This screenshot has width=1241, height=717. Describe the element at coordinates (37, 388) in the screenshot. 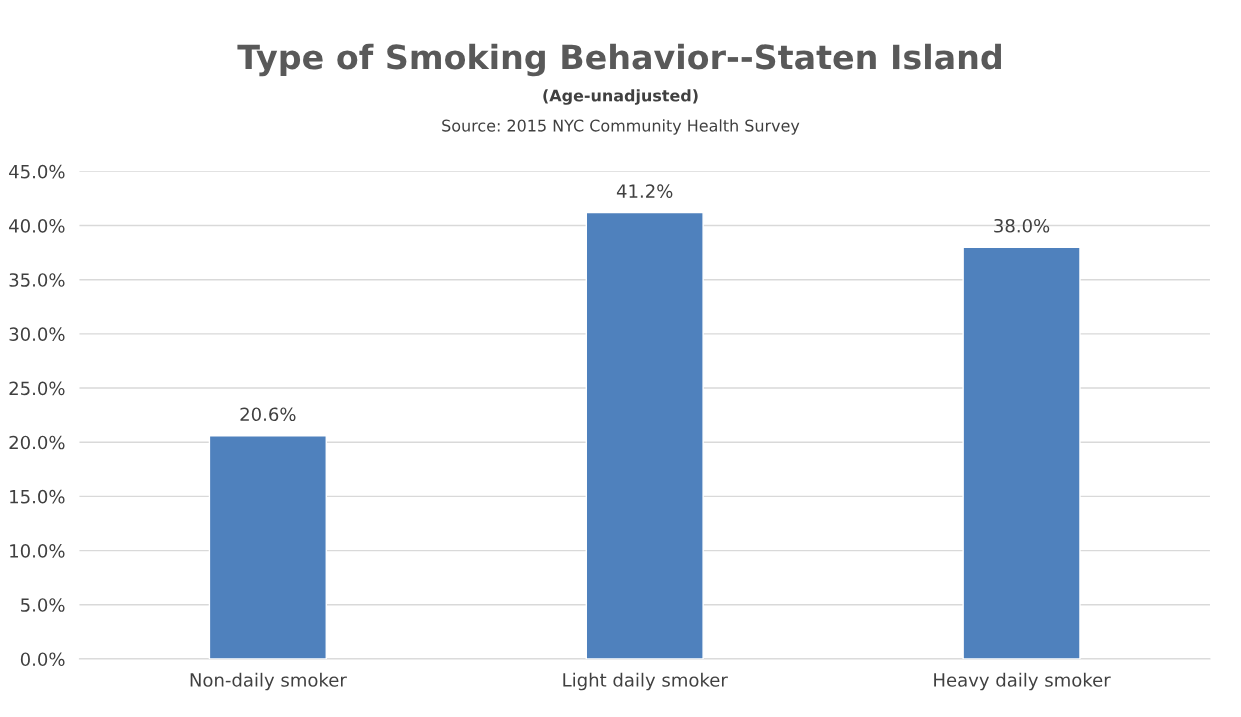

I see `y-tick-label: 25.0%` at that location.